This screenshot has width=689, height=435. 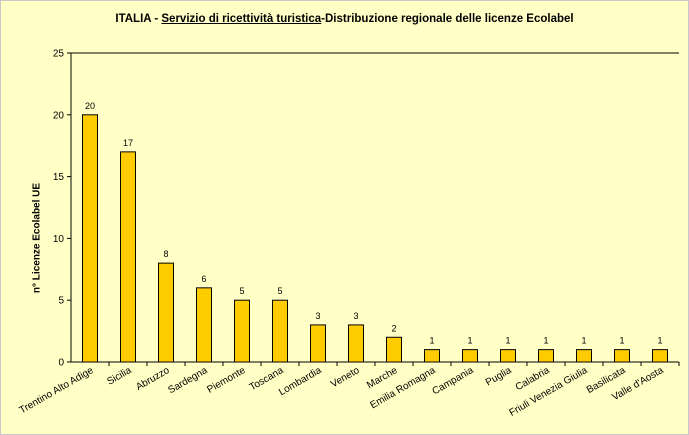 I want to click on x-category-label: Sicilia, so click(x=119, y=376).